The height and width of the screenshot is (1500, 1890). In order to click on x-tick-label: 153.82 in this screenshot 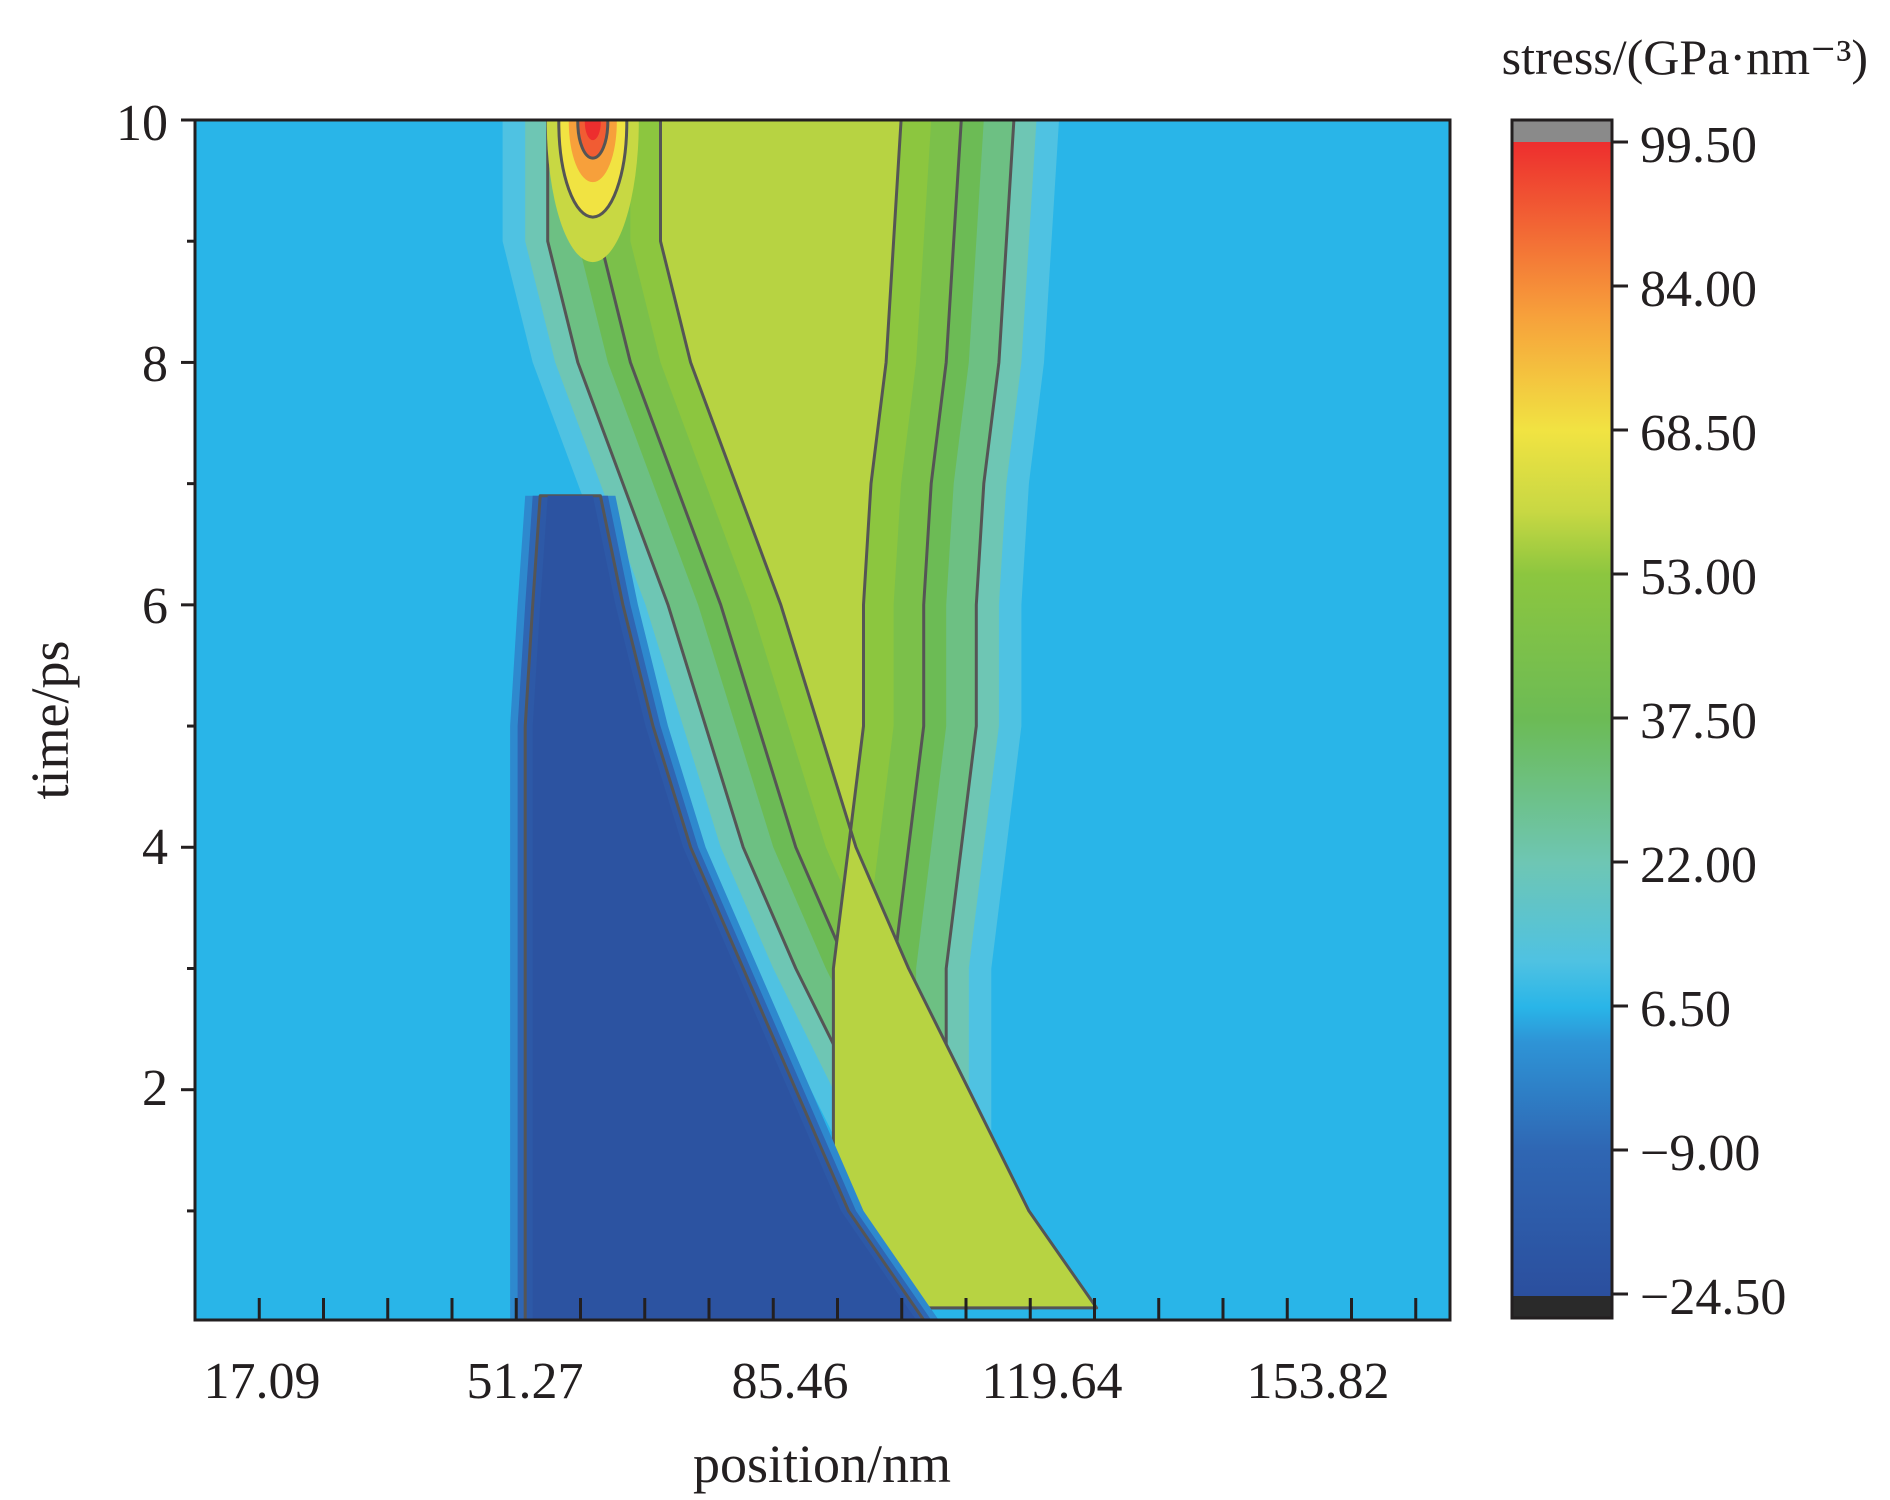, I will do `click(1318, 1381)`.